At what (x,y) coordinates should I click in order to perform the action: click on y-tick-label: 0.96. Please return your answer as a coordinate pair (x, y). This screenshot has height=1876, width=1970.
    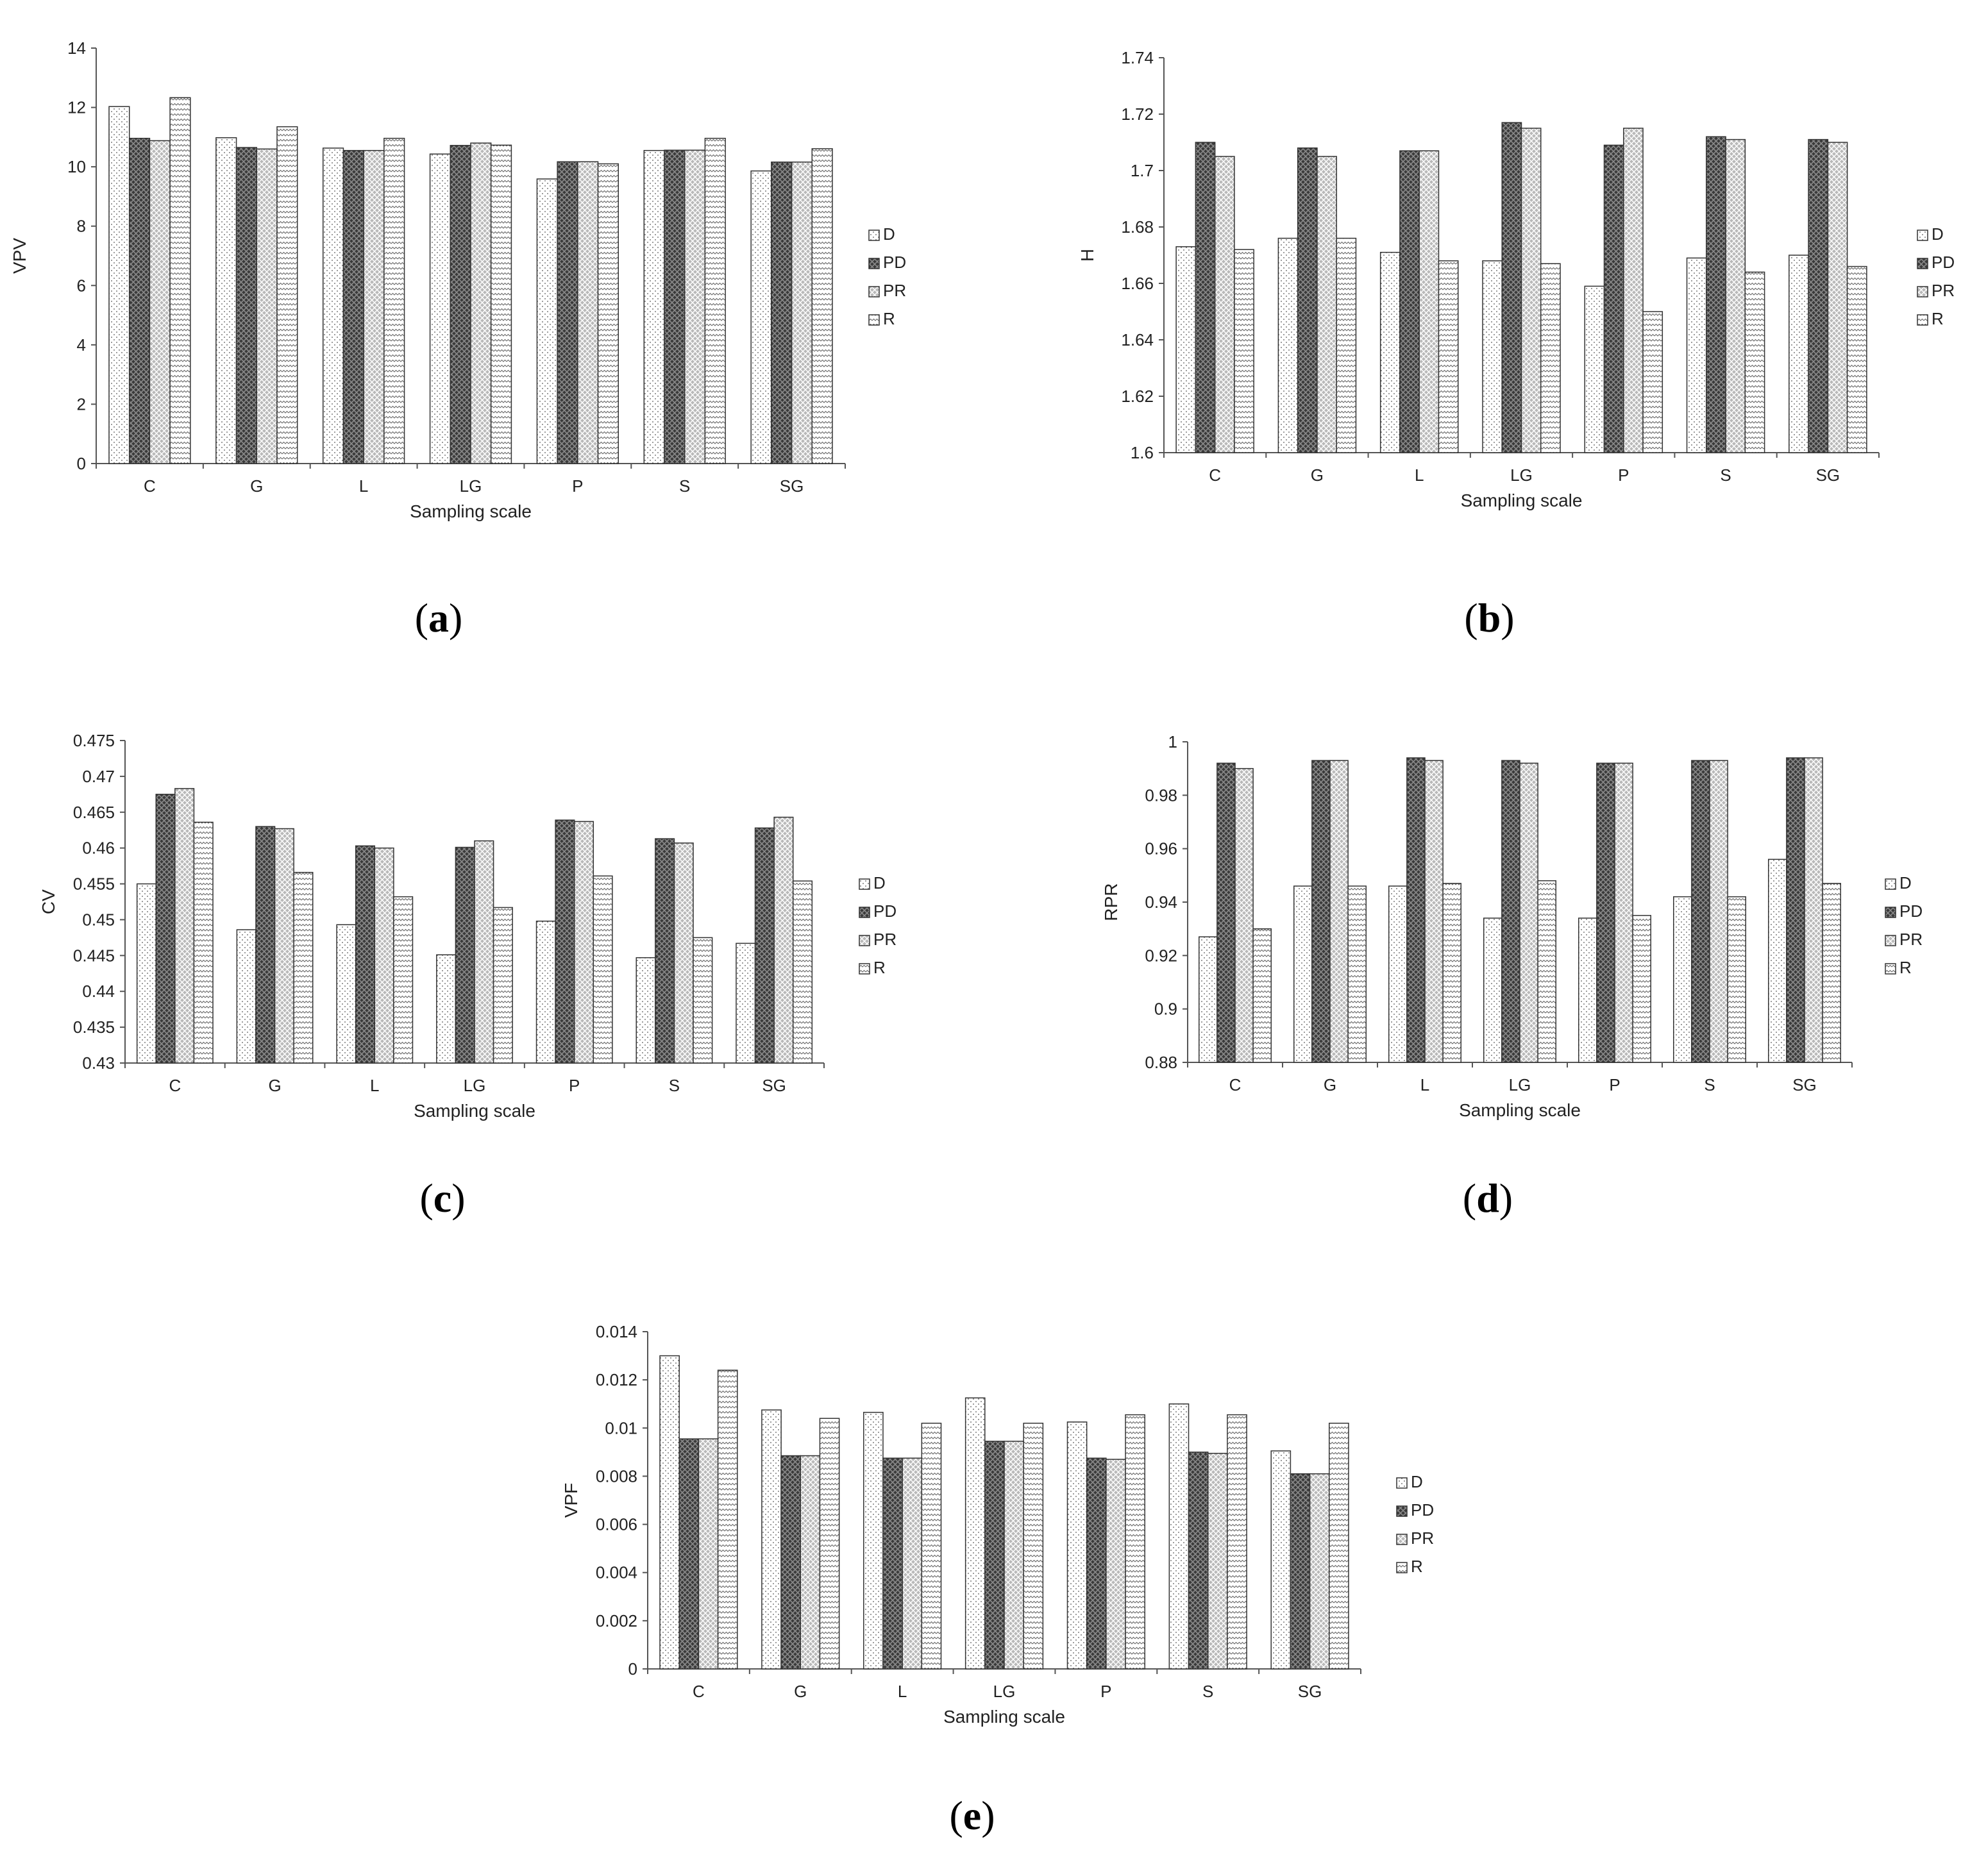
    Looking at the image, I should click on (1161, 848).